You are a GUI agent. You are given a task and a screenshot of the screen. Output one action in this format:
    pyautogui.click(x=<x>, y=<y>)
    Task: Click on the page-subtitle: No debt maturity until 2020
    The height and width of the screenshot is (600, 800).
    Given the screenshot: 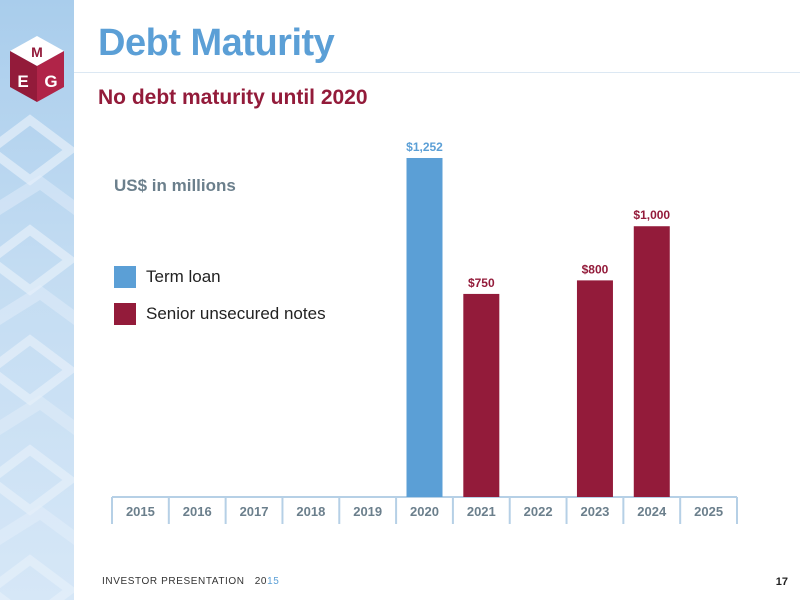 What is the action you would take?
    pyautogui.click(x=233, y=97)
    